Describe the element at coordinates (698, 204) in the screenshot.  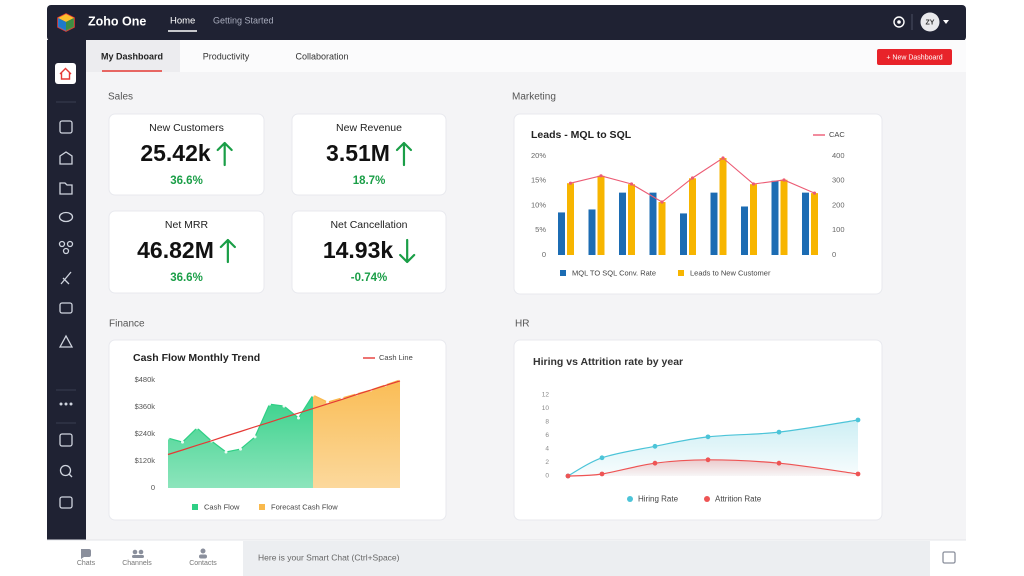
I see `chart-card` at that location.